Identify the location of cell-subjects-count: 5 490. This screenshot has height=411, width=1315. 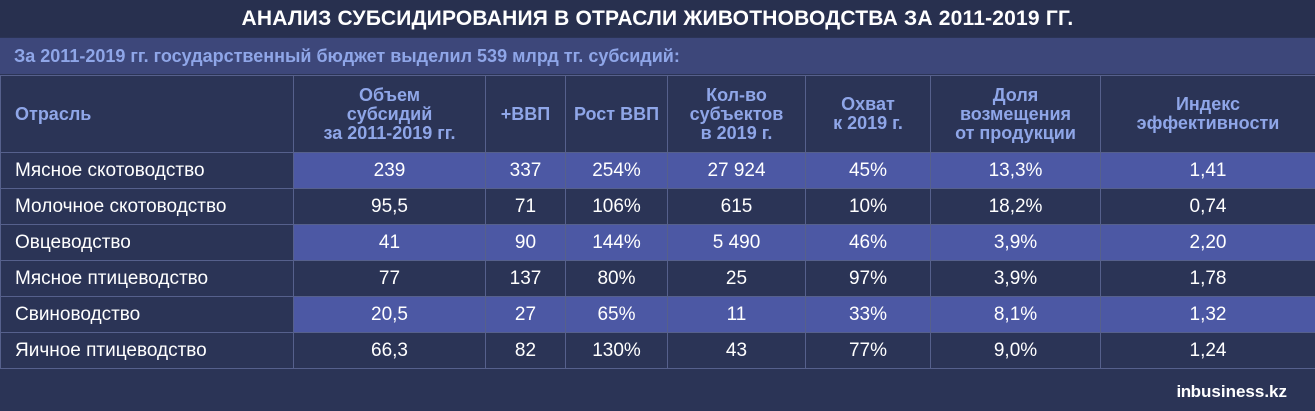
(736, 242).